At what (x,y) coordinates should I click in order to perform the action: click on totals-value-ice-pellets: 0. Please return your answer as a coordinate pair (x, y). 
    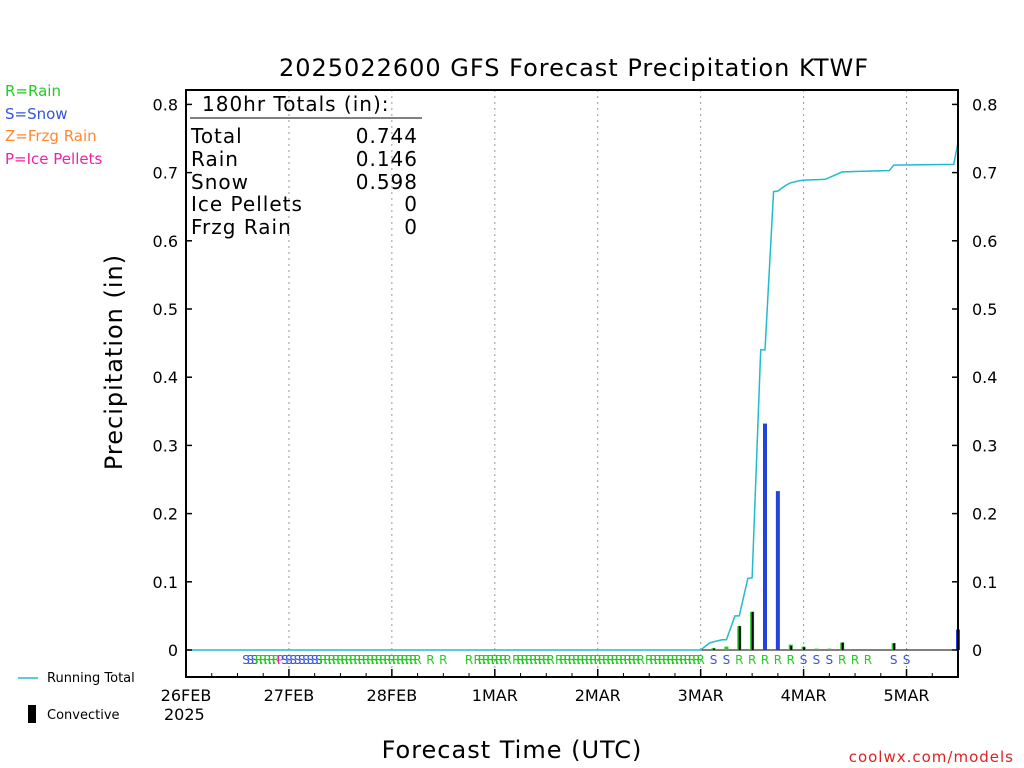
    Looking at the image, I should click on (411, 204).